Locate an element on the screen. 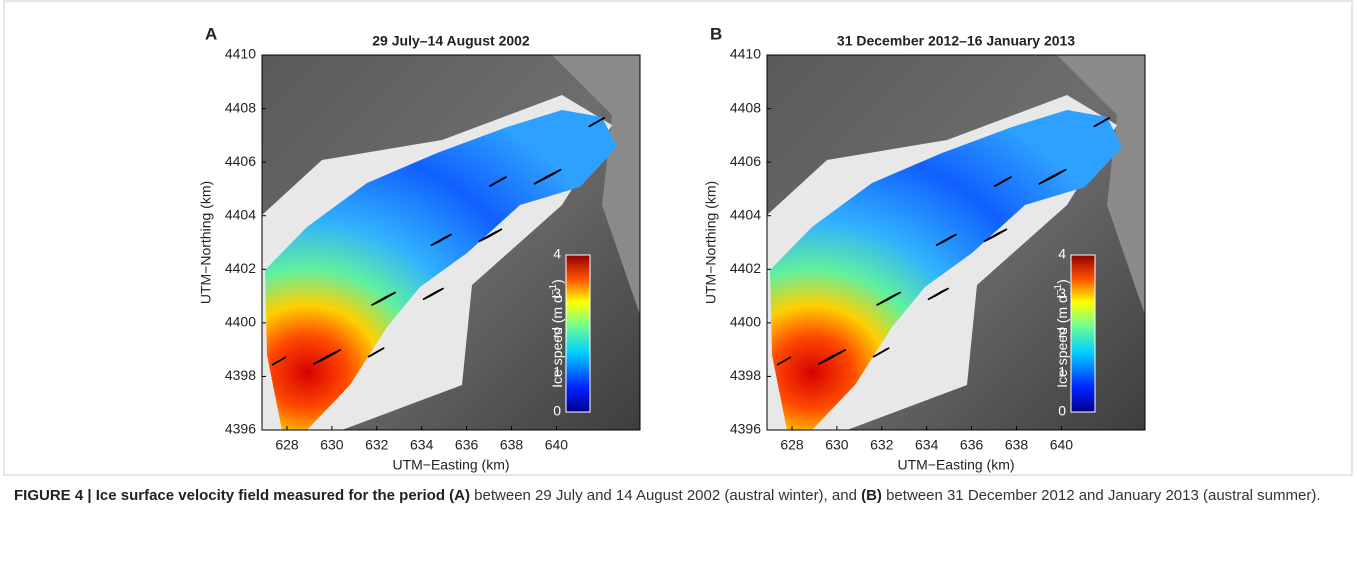 The image size is (1357, 571). panel-title: 31 December 2012–16 January 2013 is located at coordinates (956, 41).